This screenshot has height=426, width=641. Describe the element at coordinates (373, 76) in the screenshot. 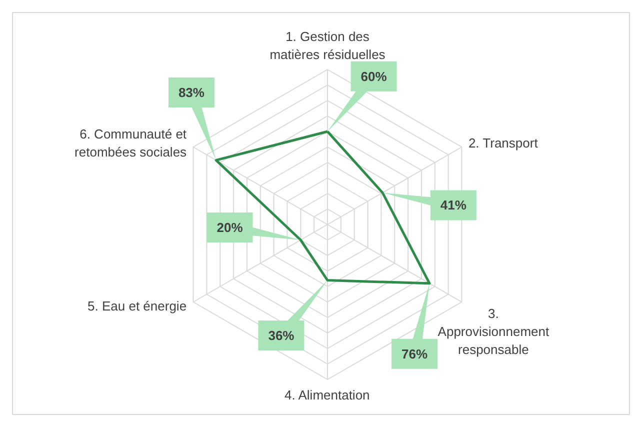

I see `text: 60%` at that location.